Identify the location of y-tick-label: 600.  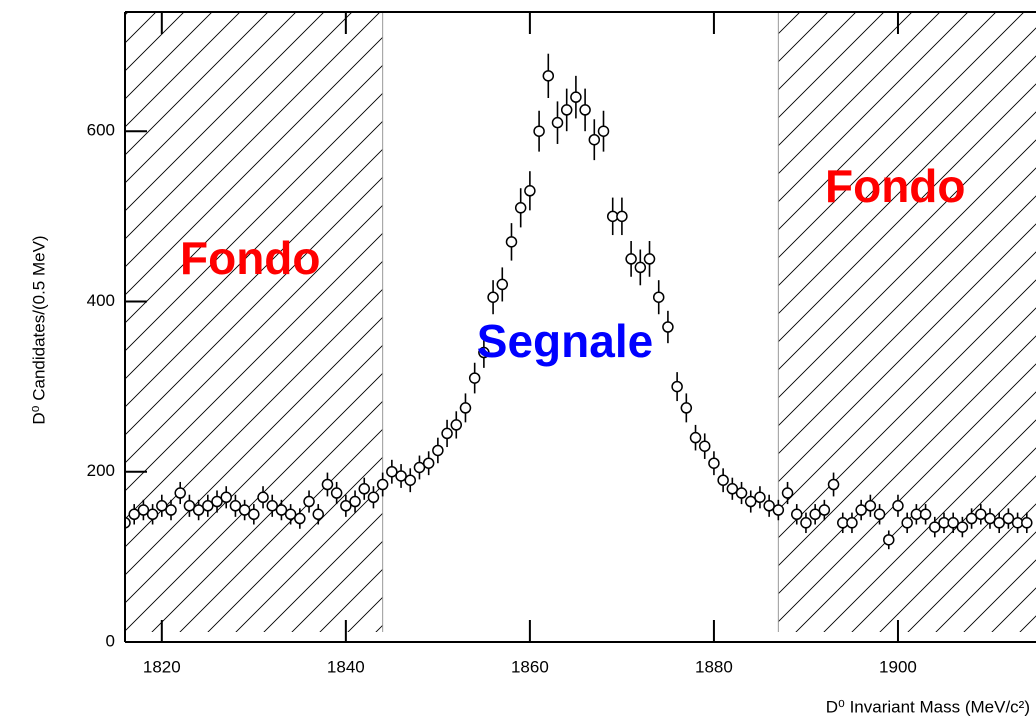
(101, 130).